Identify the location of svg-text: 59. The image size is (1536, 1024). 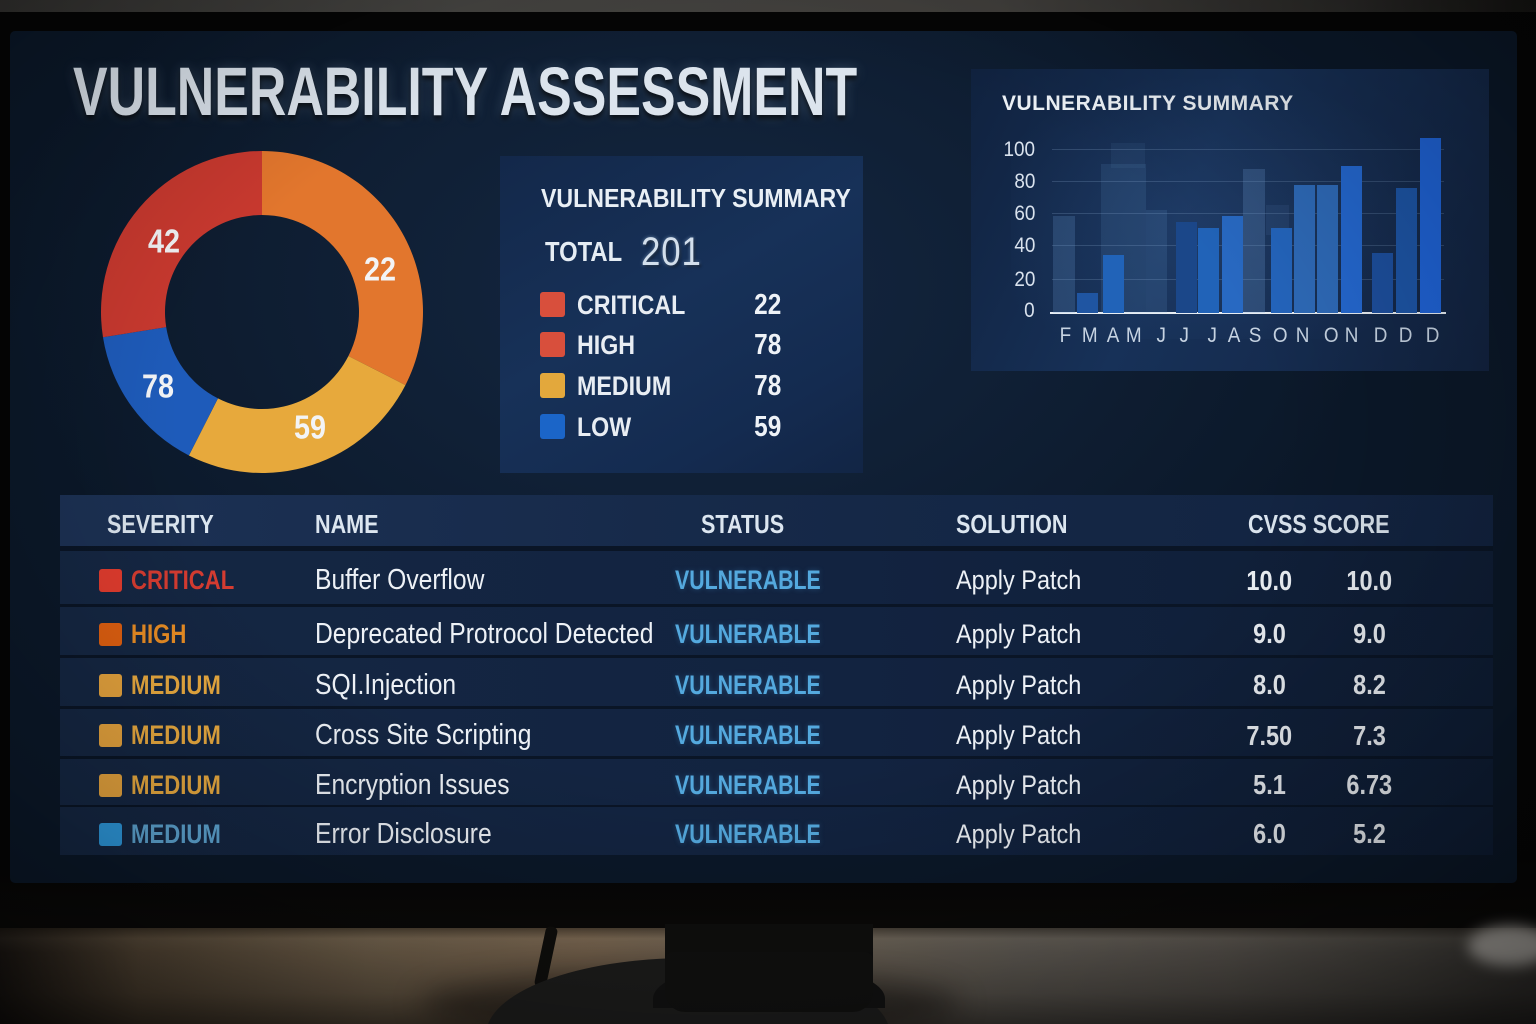
(310, 427).